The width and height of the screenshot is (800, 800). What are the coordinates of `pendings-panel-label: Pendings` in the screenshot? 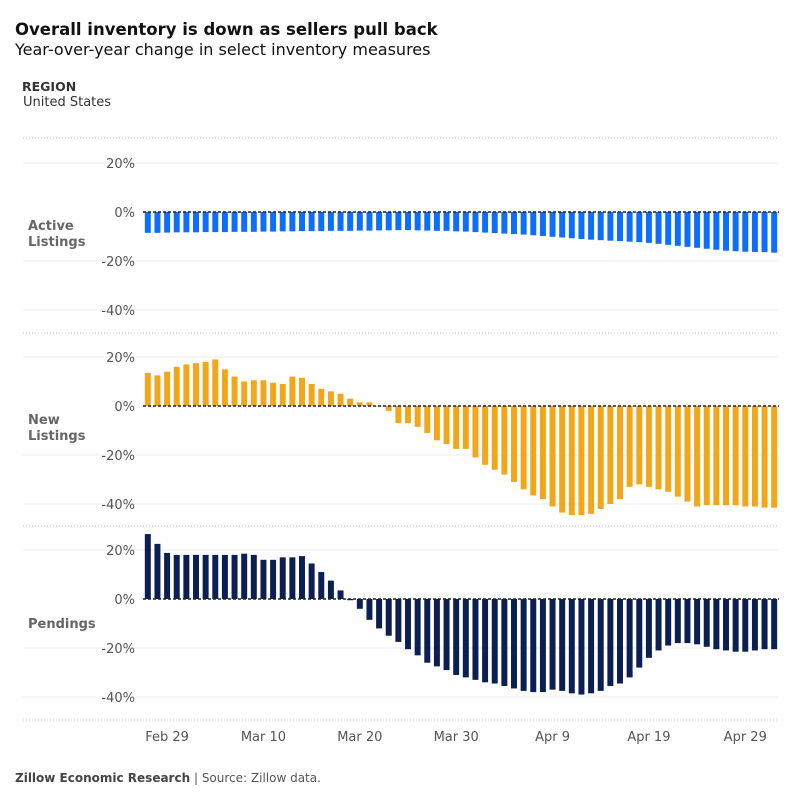 It's located at (62, 624).